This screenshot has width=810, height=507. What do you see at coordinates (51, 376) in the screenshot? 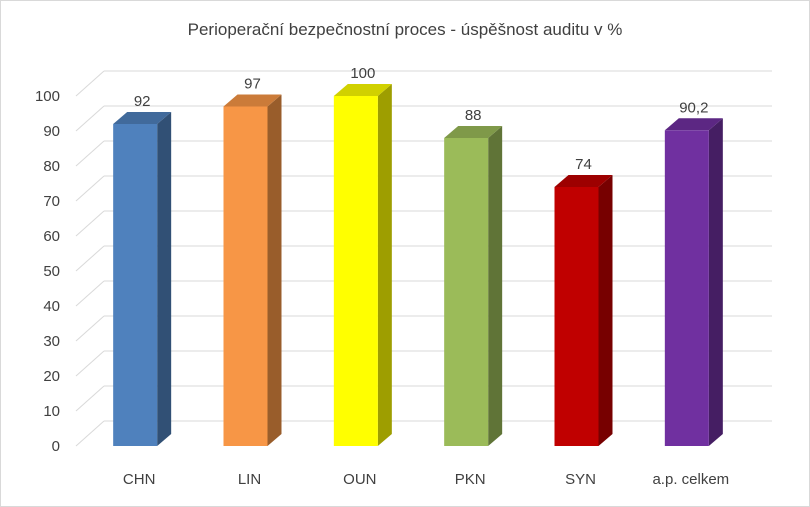
I see `y-tick-label: 20` at bounding box center [51, 376].